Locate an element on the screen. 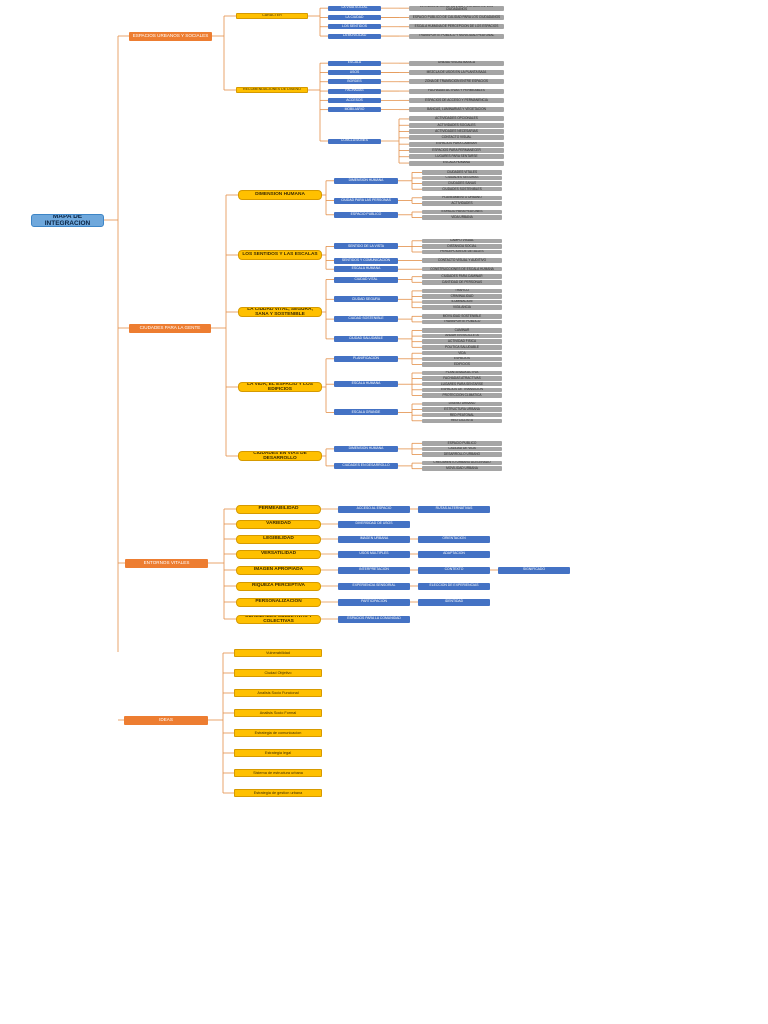 The image size is (768, 1024). leaf-node: FACHADAS ATRACTIVAS is located at coordinates (462, 378).